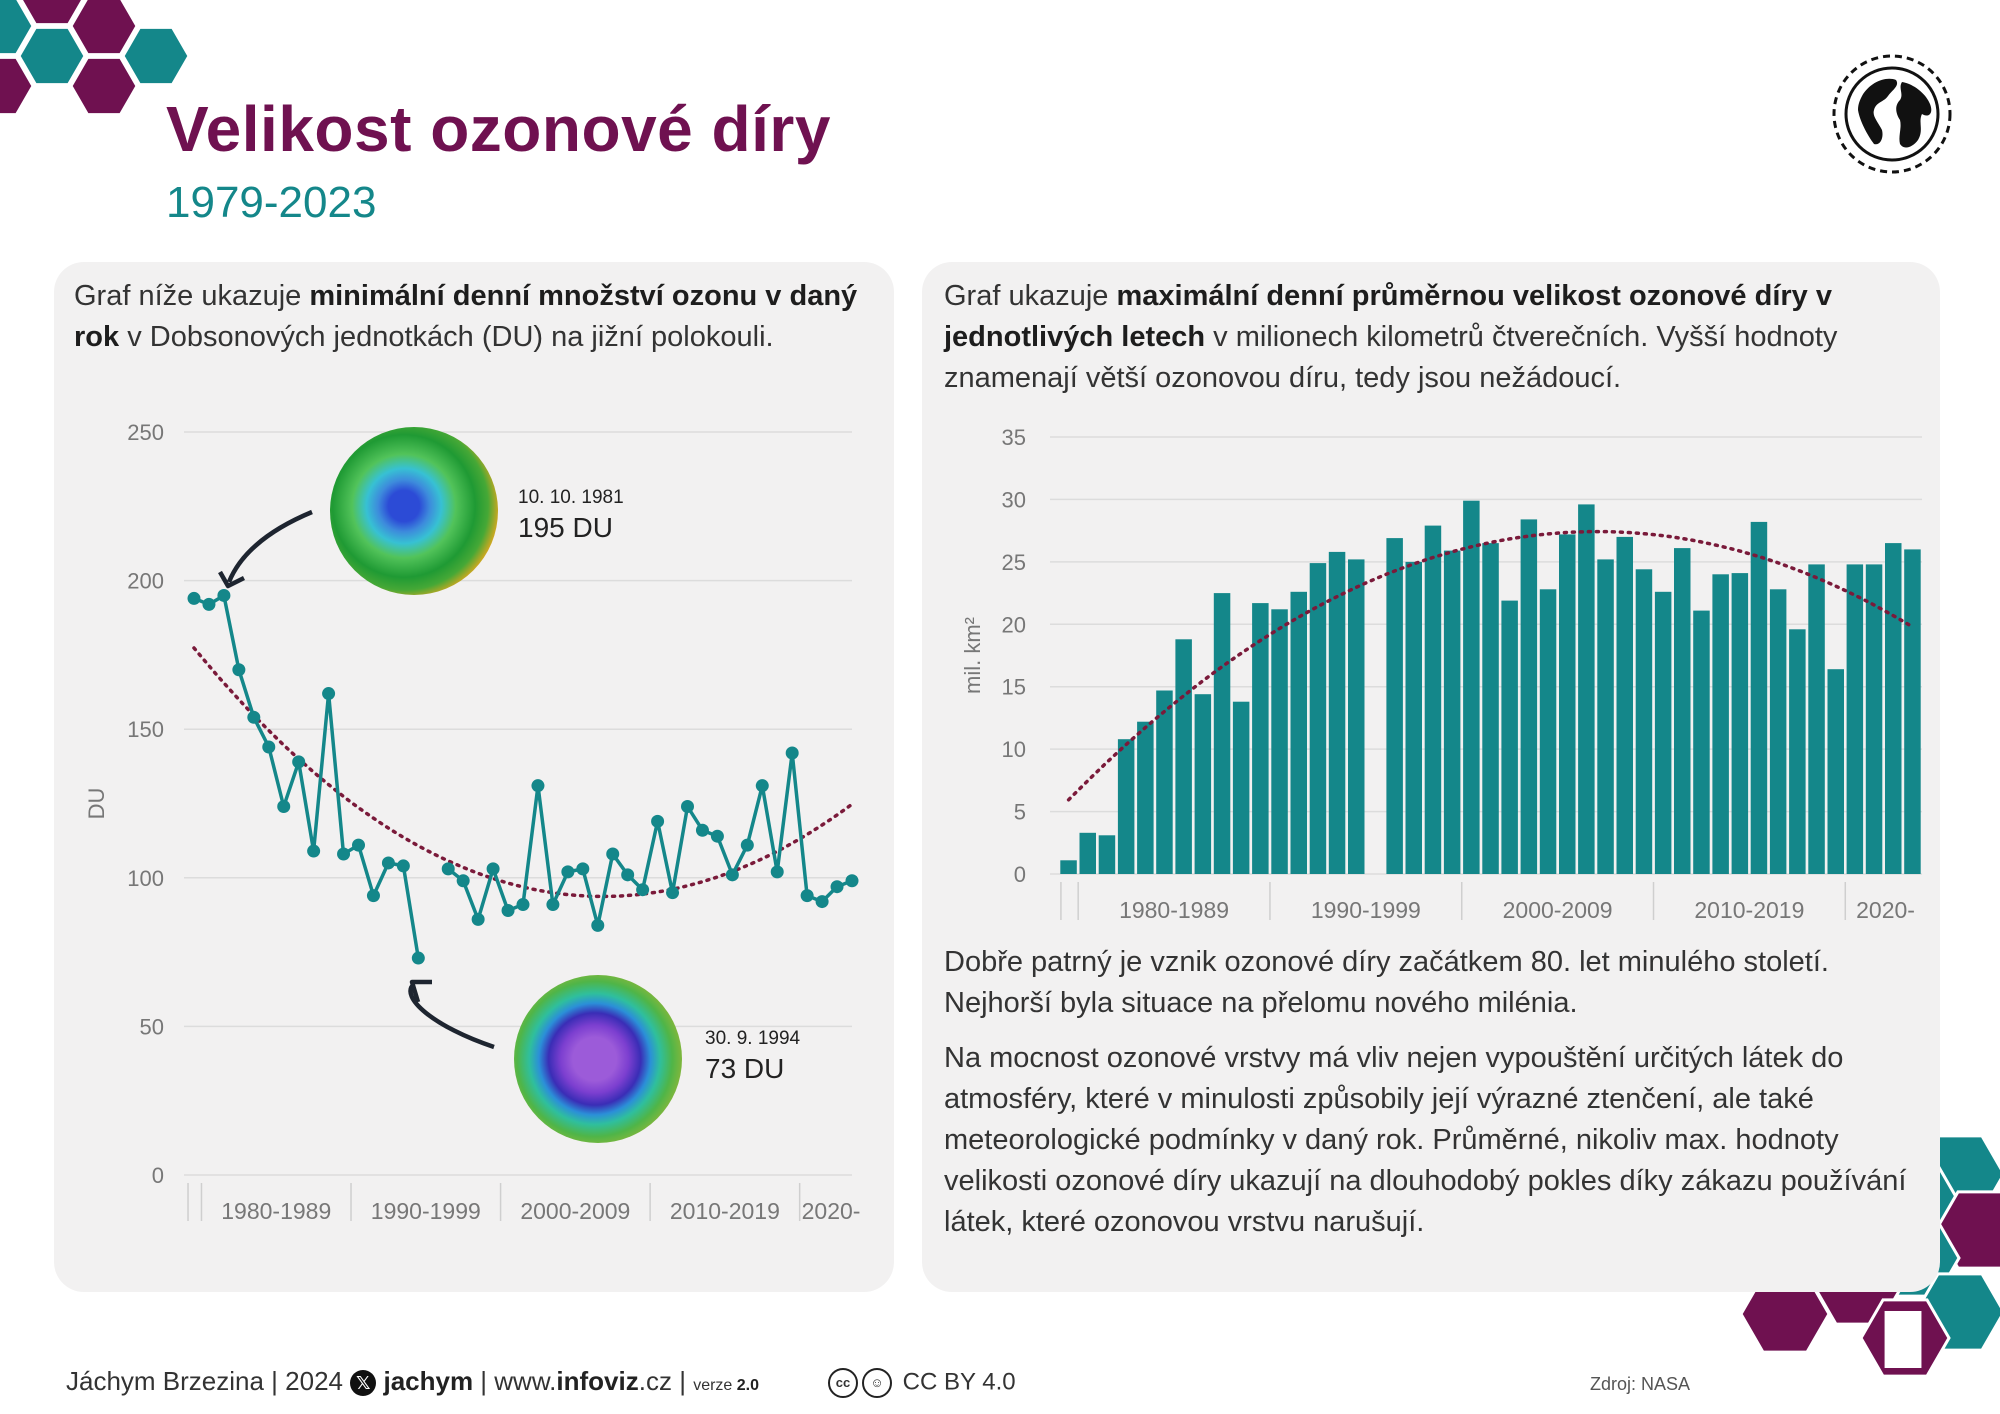  I want to click on right-xtick-1: 1990-1999, so click(1366, 910).